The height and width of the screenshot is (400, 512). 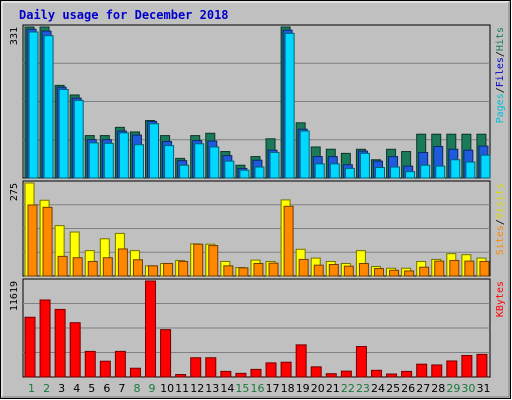 What do you see at coordinates (31, 388) in the screenshot?
I see `day-label-1: 1` at bounding box center [31, 388].